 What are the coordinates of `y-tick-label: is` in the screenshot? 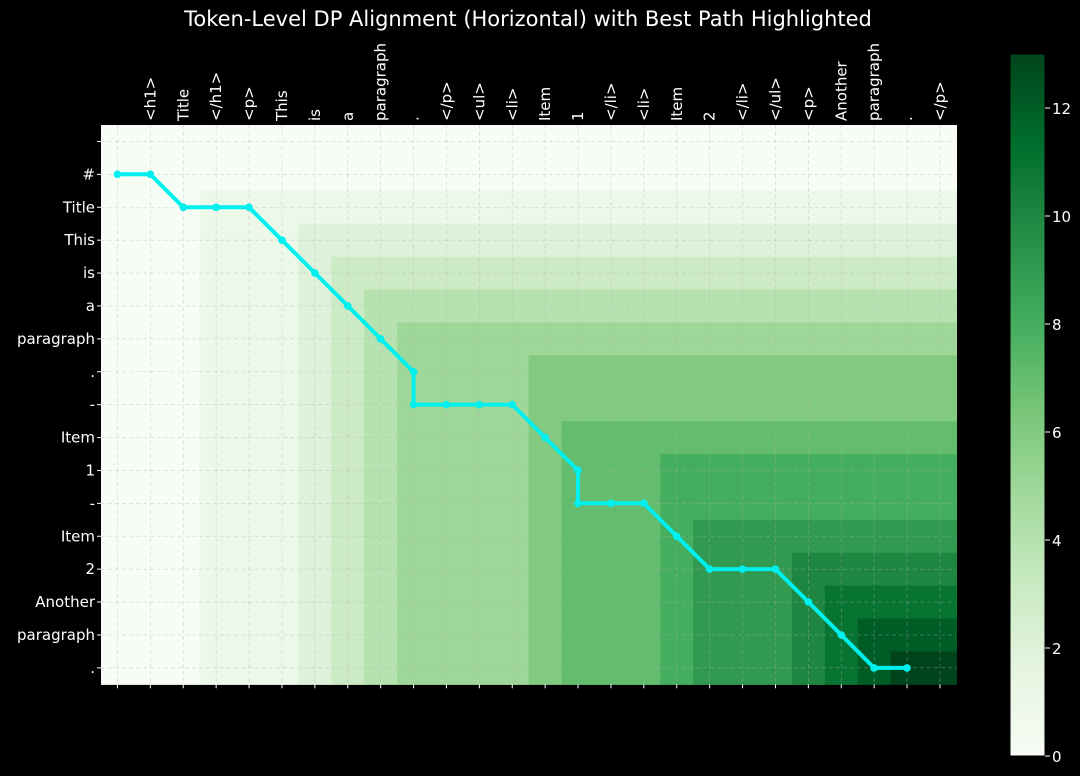 It's located at (89, 273).